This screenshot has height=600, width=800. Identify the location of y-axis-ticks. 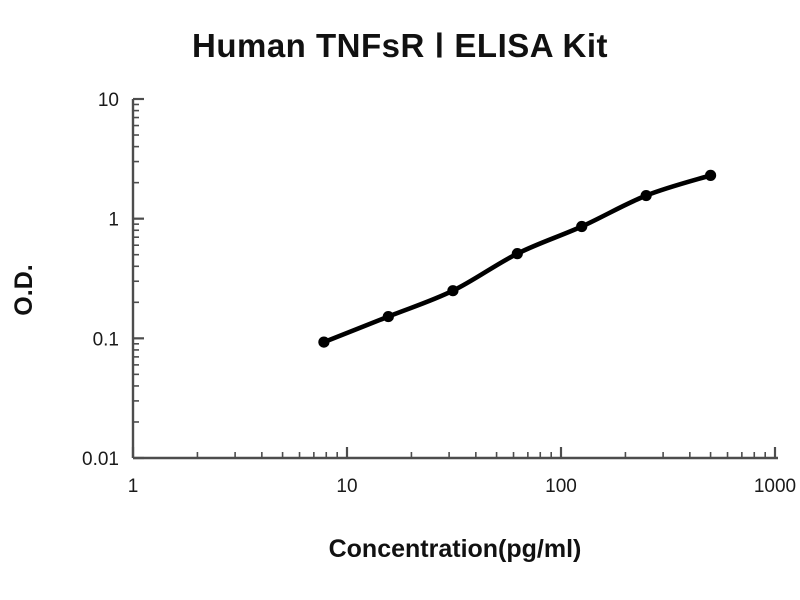
(138, 278).